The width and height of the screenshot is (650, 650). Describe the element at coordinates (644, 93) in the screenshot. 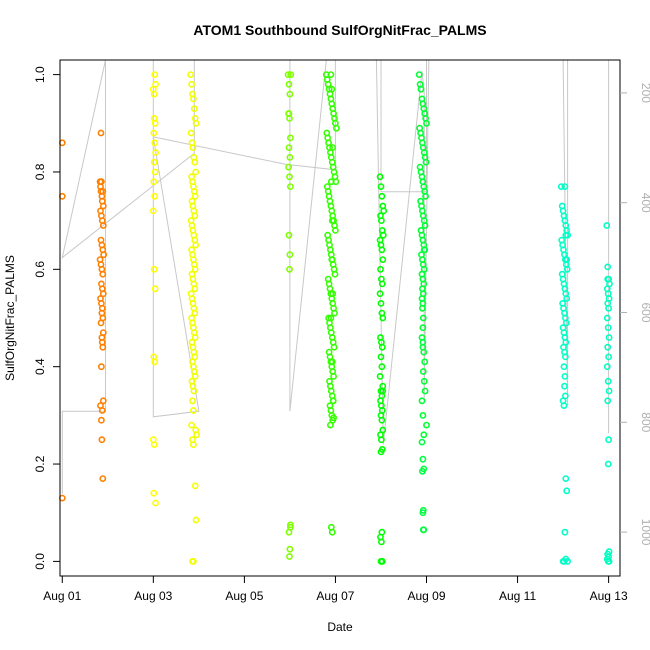

I see `right-tick-label: 200` at that location.